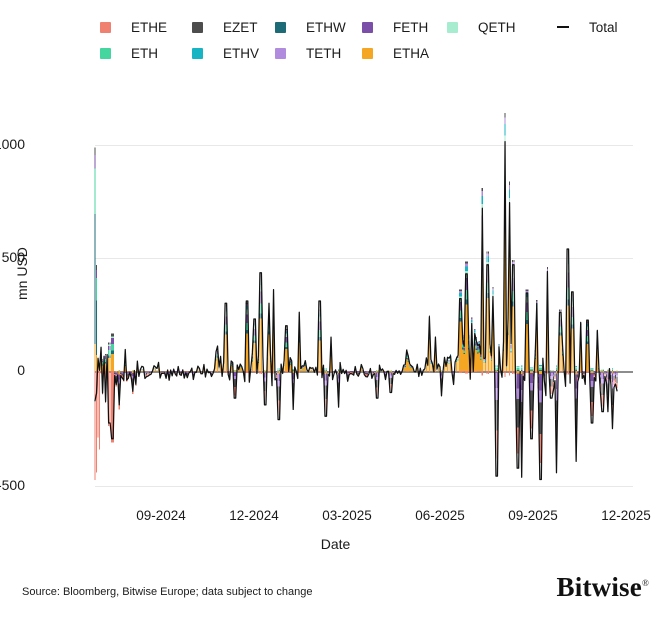 This screenshot has width=671, height=618. Describe the element at coordinates (367, 53) in the screenshot. I see `legend-swatch-etha` at that location.